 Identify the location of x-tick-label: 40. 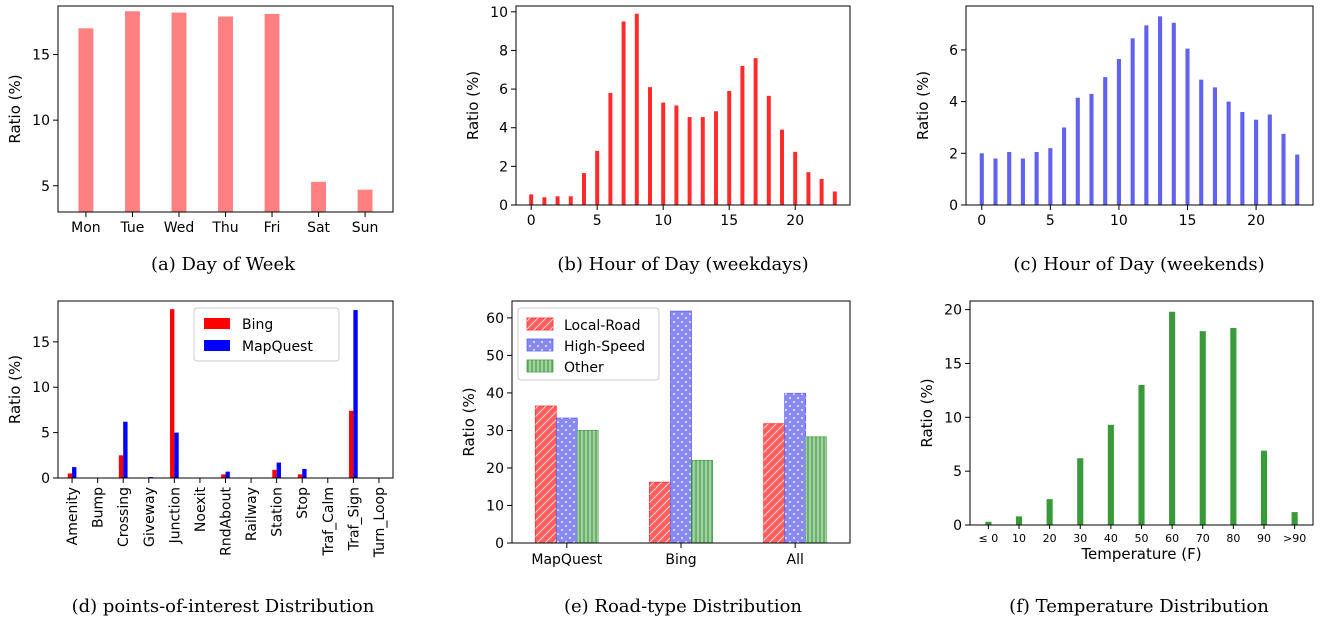
(1111, 538).